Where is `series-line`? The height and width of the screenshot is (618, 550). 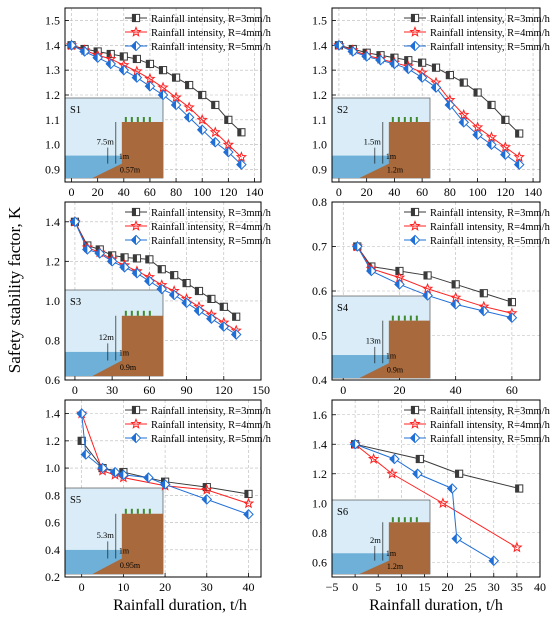 series-line is located at coordinates (424, 502).